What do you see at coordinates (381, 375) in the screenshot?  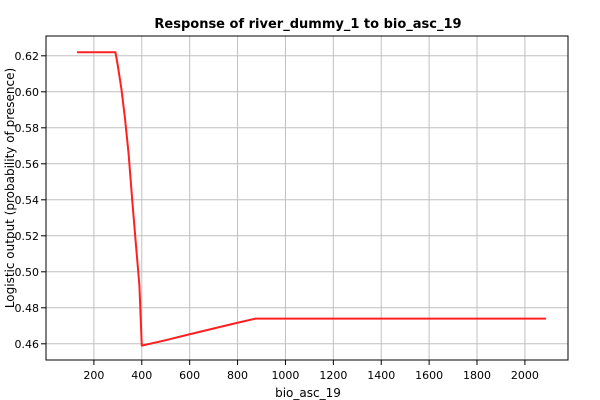 I see `x-tick-label: 1400` at bounding box center [381, 375].